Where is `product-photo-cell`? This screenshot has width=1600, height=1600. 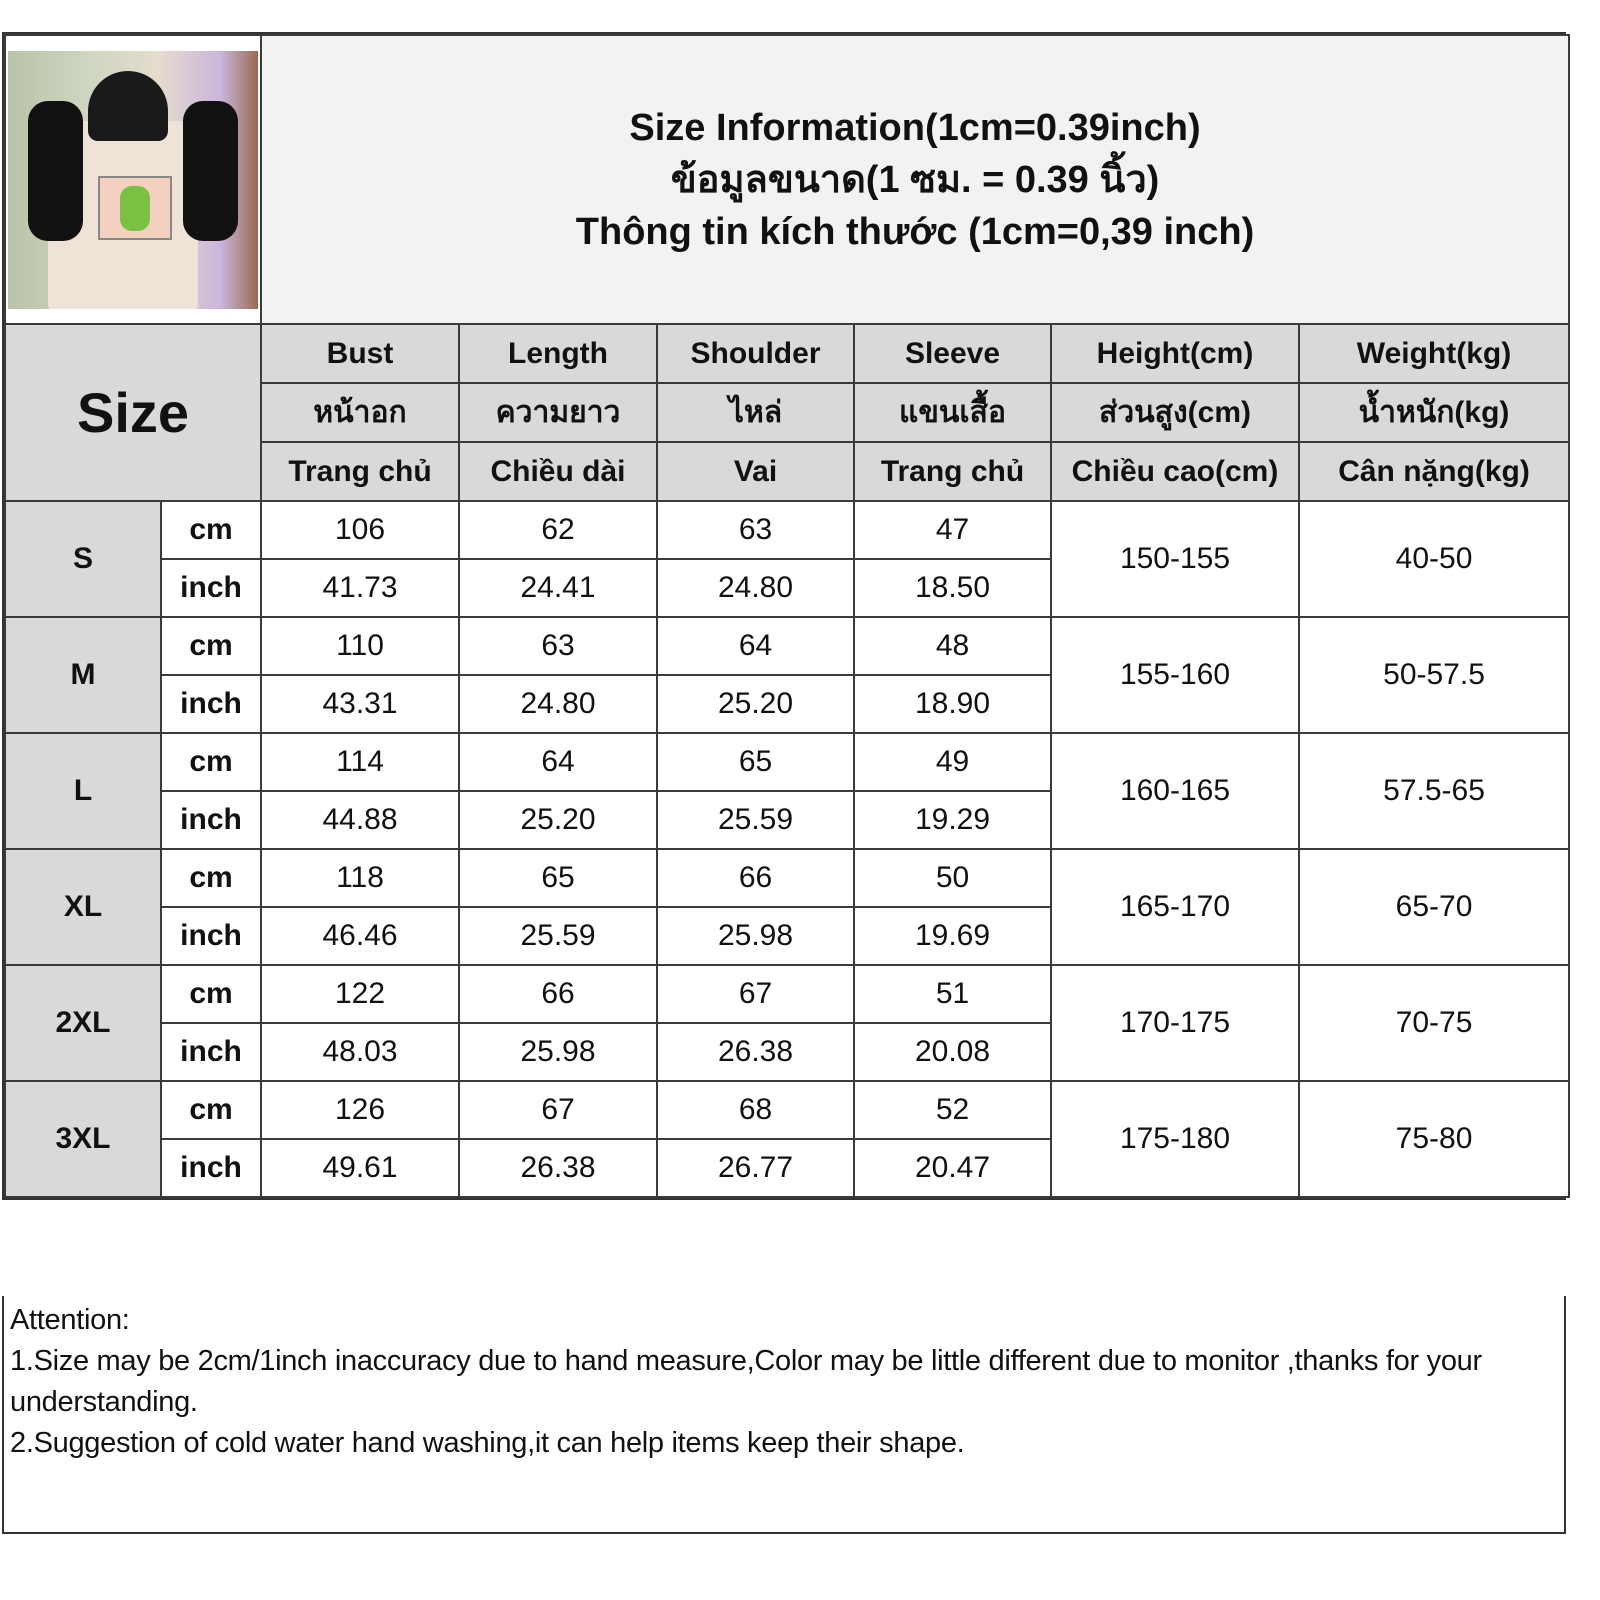
product-photo-cell is located at coordinates (133, 179).